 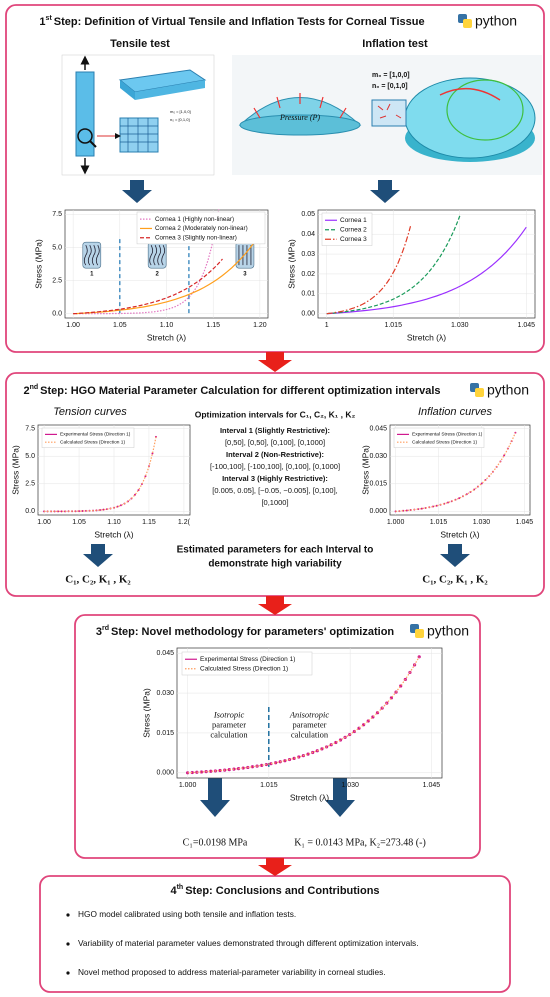 I want to click on y-tick-label: 0.030, so click(x=378, y=456).